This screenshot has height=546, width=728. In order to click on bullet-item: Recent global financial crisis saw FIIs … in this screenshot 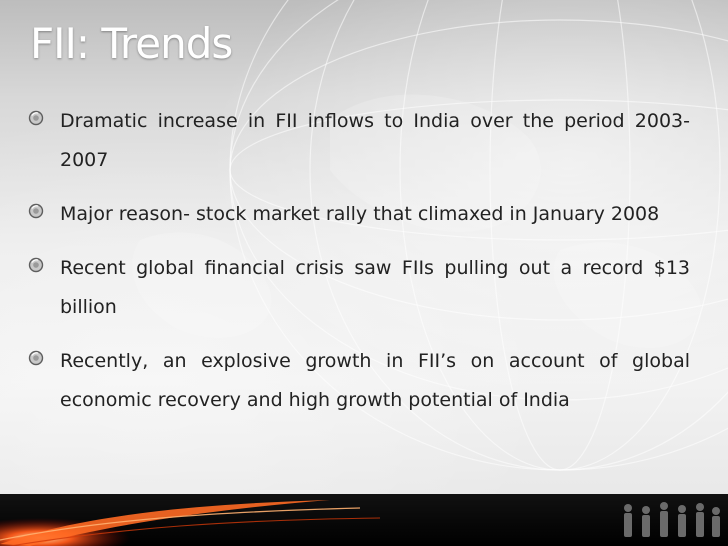, I will do `click(359, 288)`.